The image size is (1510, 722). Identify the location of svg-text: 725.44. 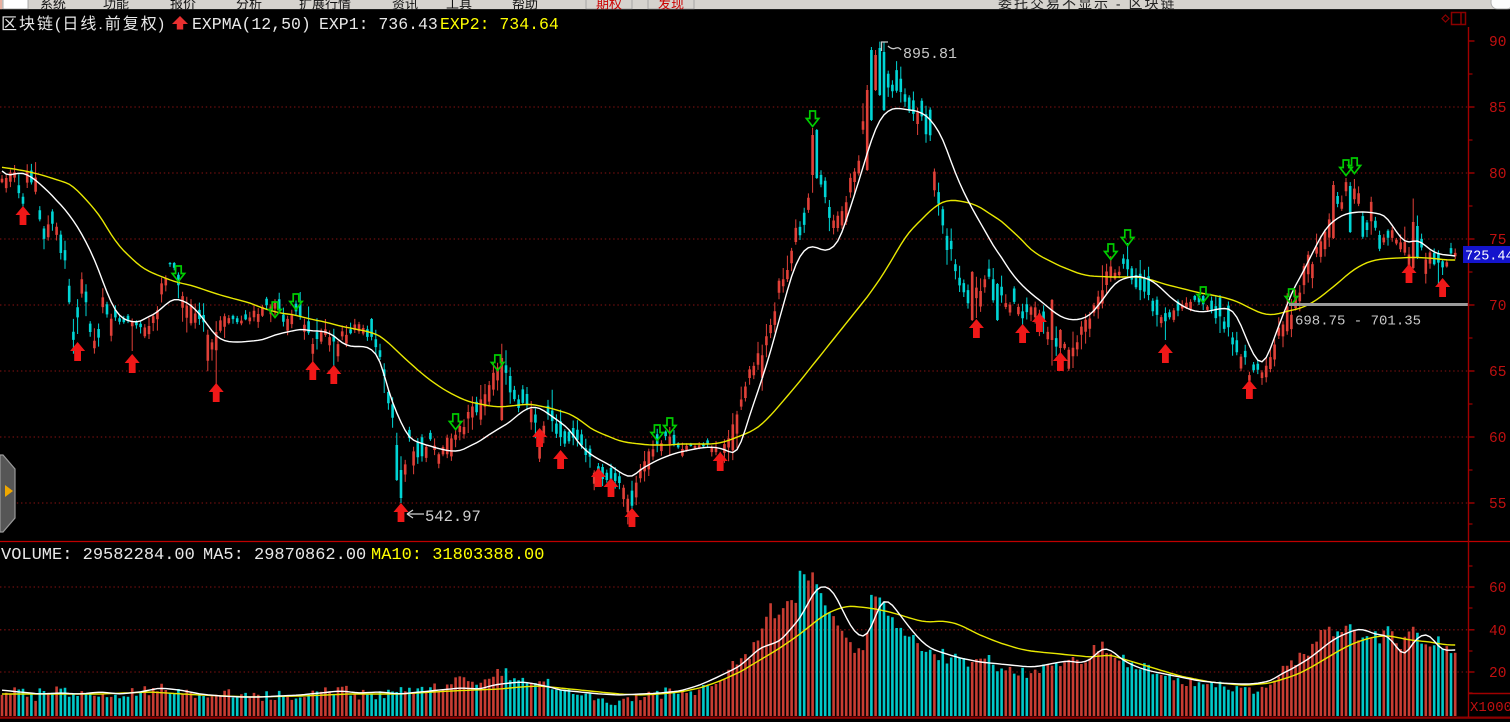
(1487, 257).